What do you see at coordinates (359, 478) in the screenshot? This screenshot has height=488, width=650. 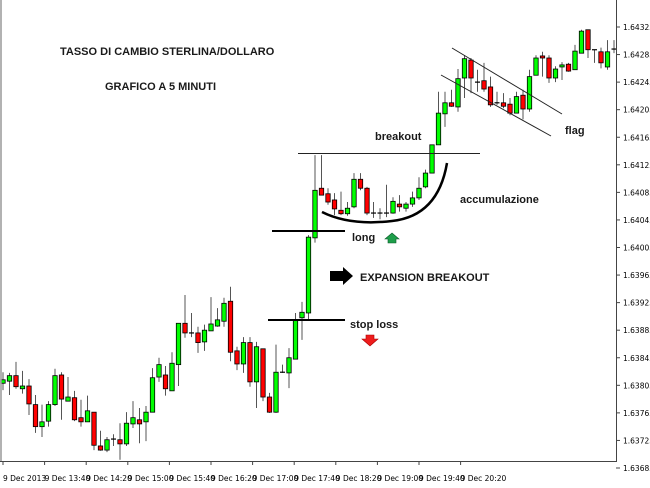 I see `x-tick-label: 9 Dec 18:20` at bounding box center [359, 478].